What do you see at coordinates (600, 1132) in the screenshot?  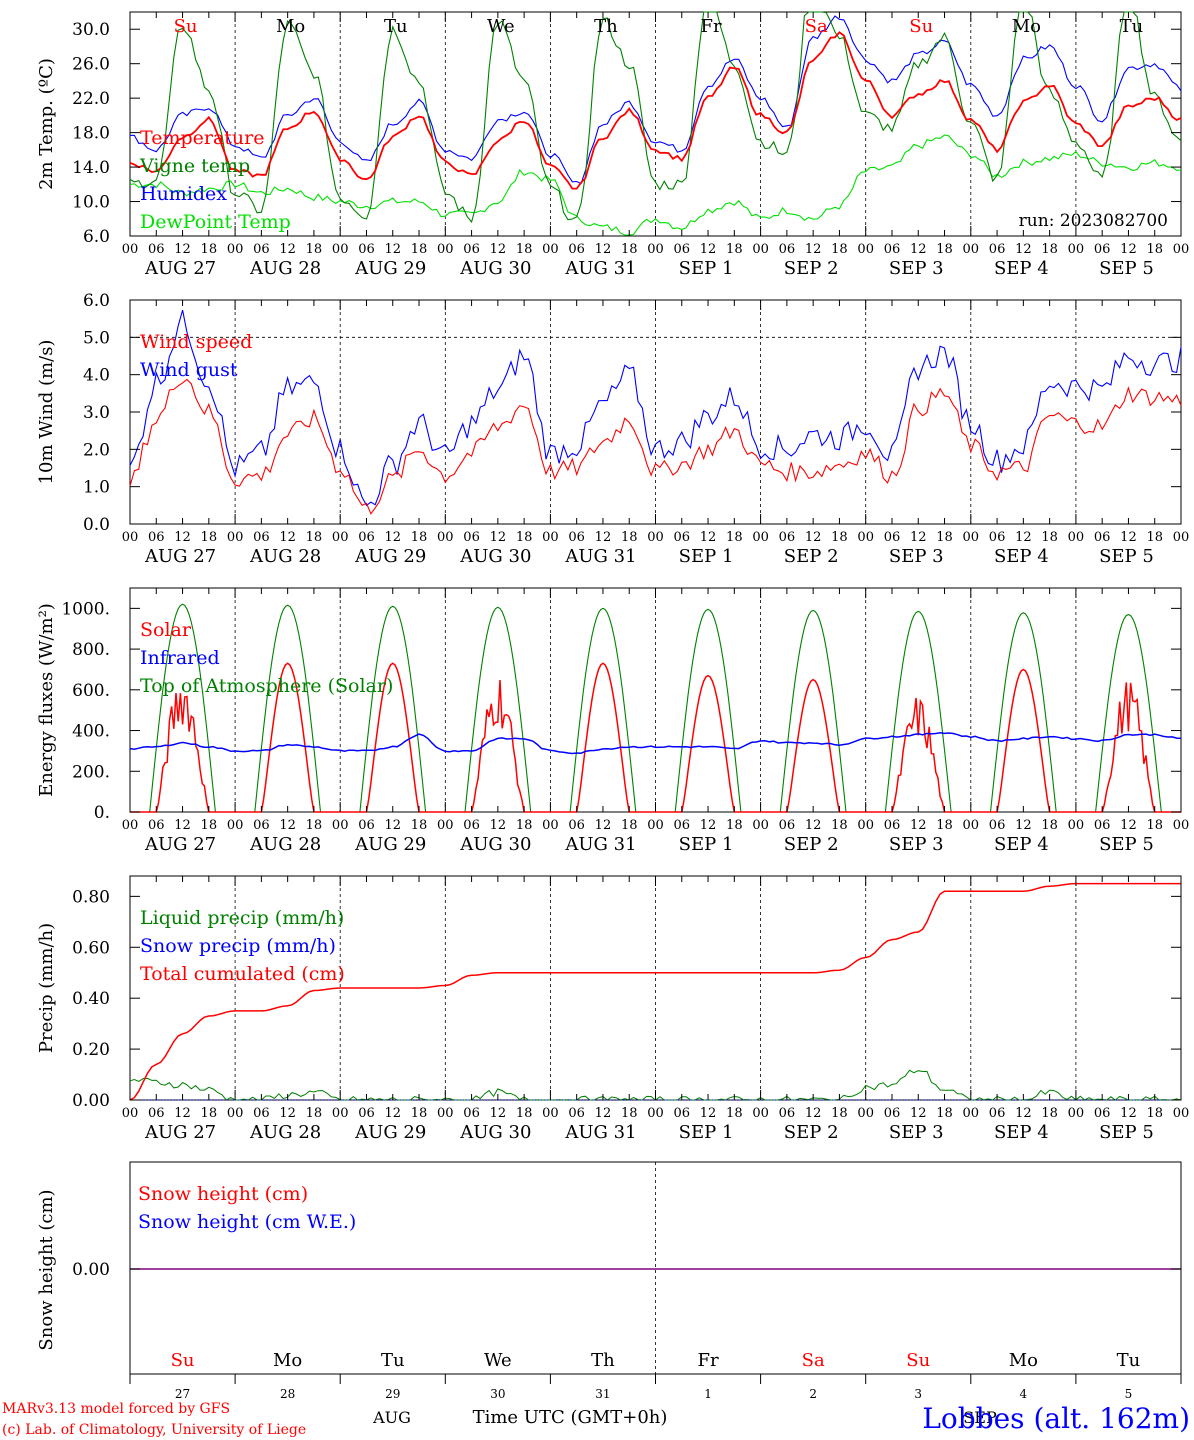 I see `day-label: AUG 31` at bounding box center [600, 1132].